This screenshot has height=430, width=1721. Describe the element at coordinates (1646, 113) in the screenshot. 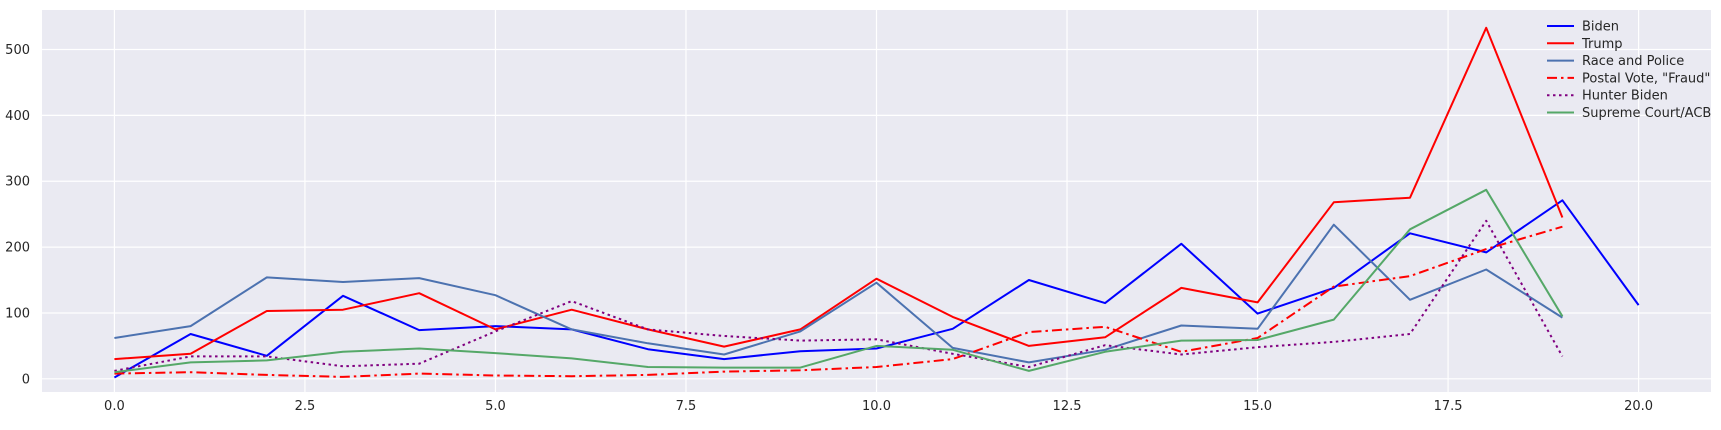

I see `legend-label: Supreme Court/ACB` at that location.